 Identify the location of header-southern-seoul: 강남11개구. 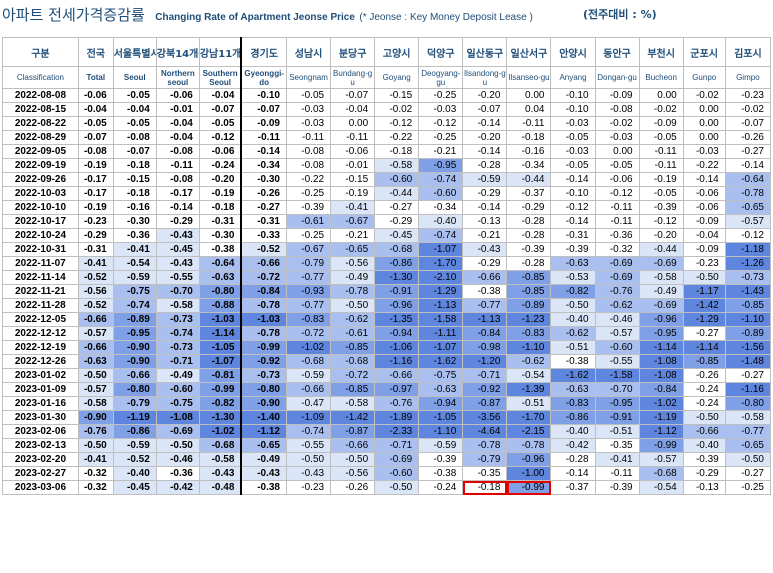
(220, 52).